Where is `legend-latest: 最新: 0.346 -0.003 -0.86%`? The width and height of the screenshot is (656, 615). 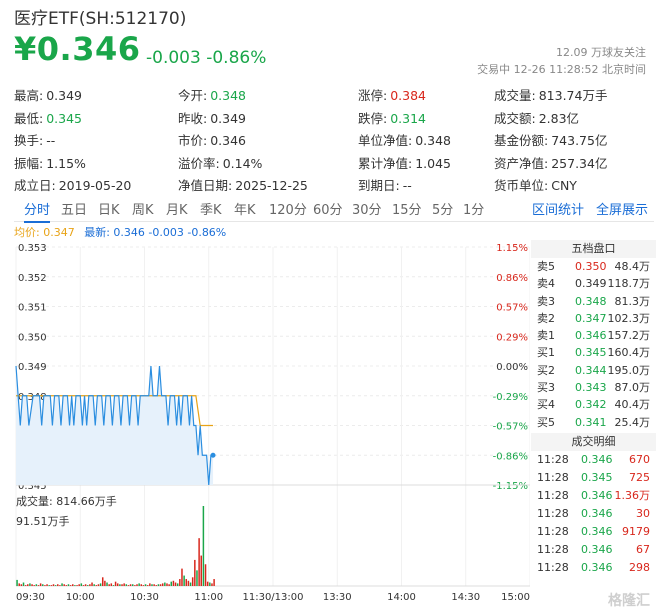 legend-latest: 最新: 0.346 -0.003 -0.86% is located at coordinates (155, 232).